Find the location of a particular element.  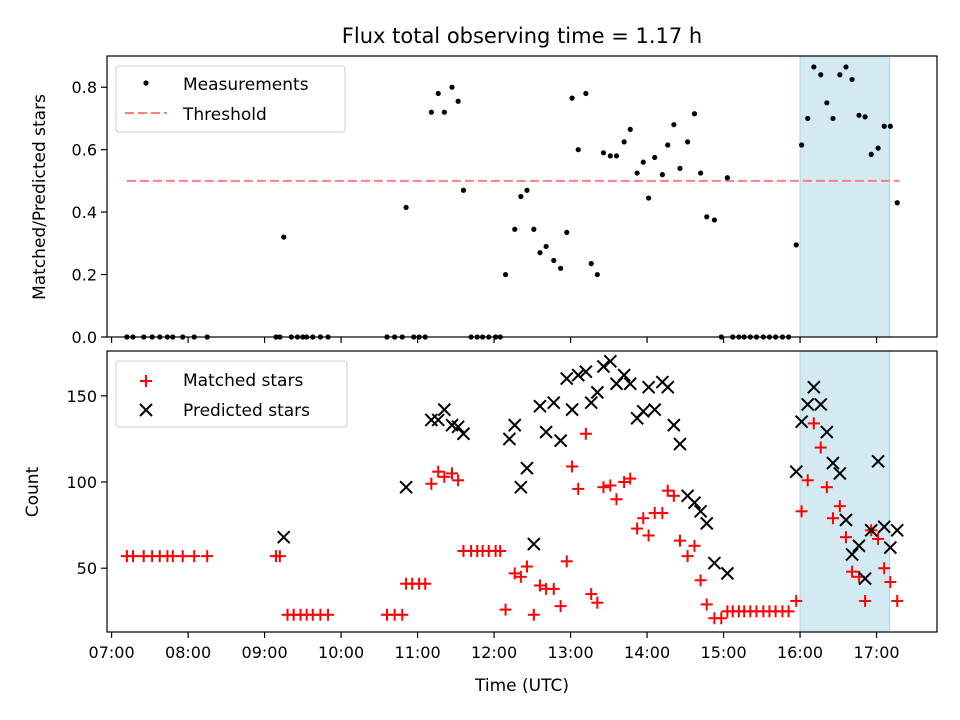

chart-title: Flux total observing time = 1.17 h is located at coordinates (522, 36).